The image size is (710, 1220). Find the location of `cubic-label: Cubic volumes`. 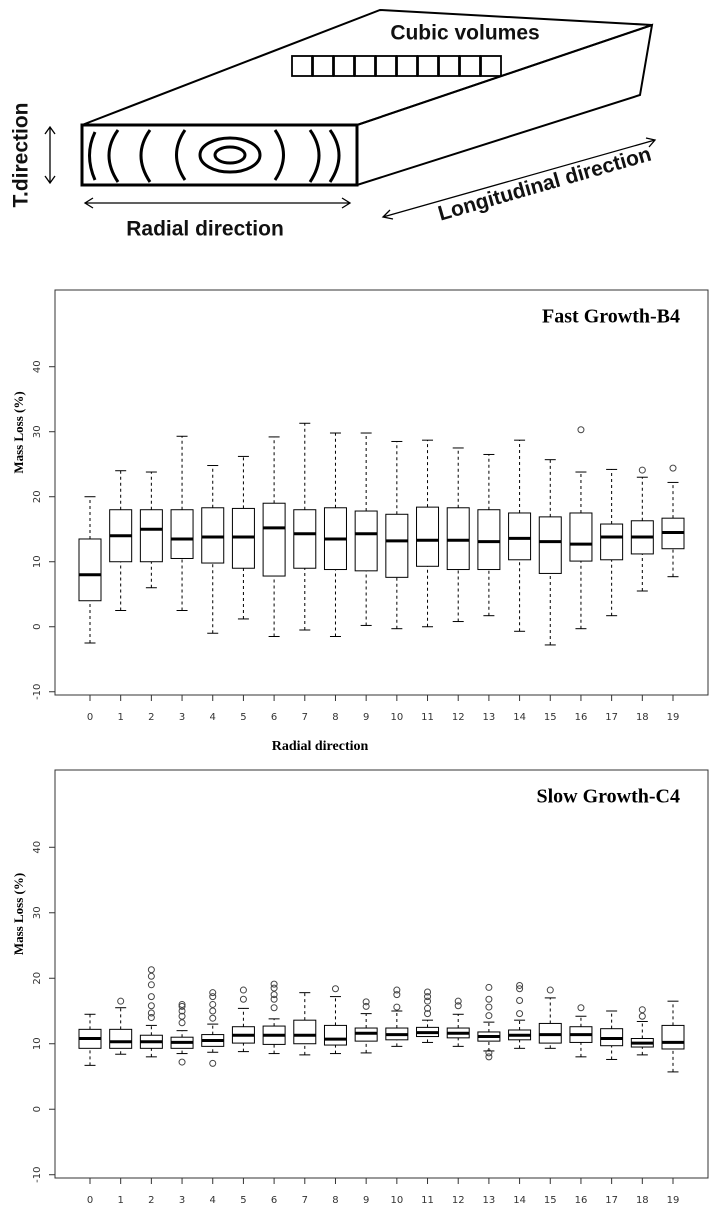

cubic-label: Cubic volumes is located at coordinates (464, 33).